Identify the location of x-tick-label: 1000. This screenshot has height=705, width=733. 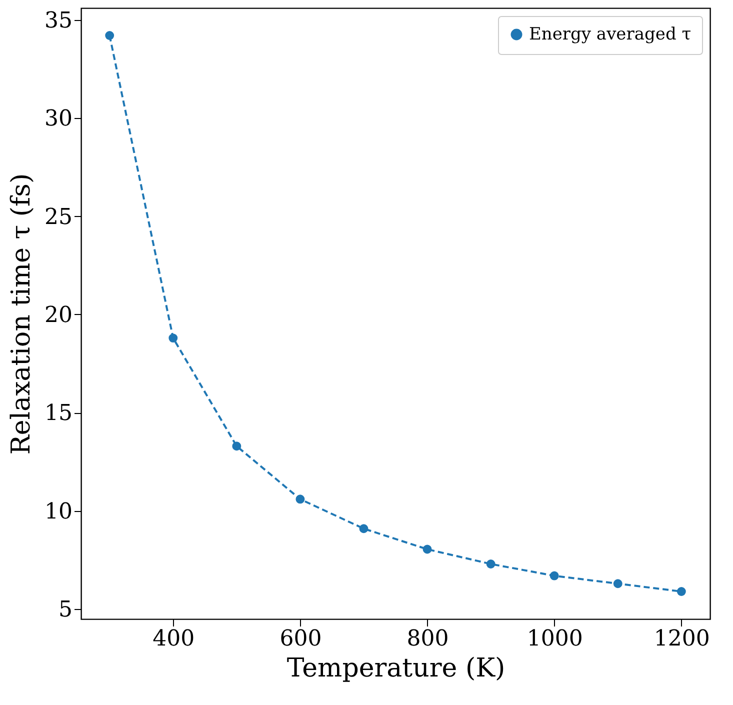
(554, 639).